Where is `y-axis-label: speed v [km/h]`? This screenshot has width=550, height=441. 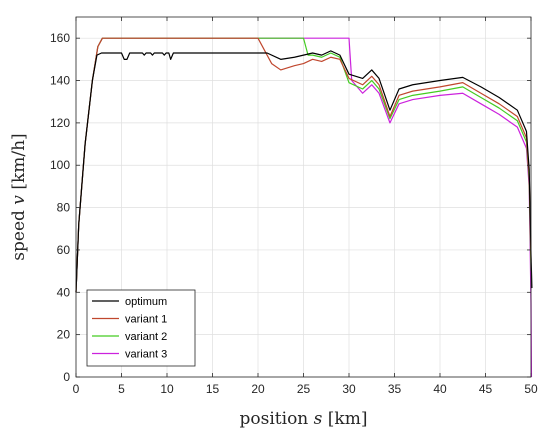
y-axis-label: speed v [km/h] is located at coordinates (19, 196).